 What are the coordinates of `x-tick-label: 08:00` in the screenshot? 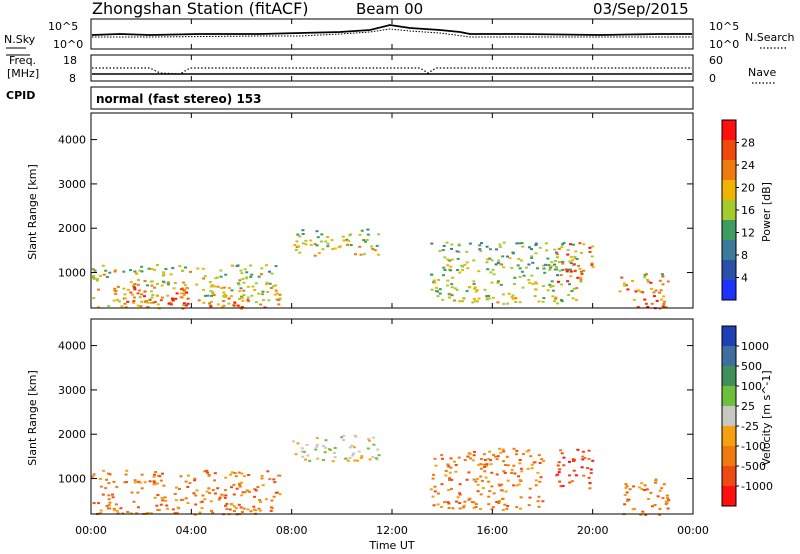 It's located at (292, 530).